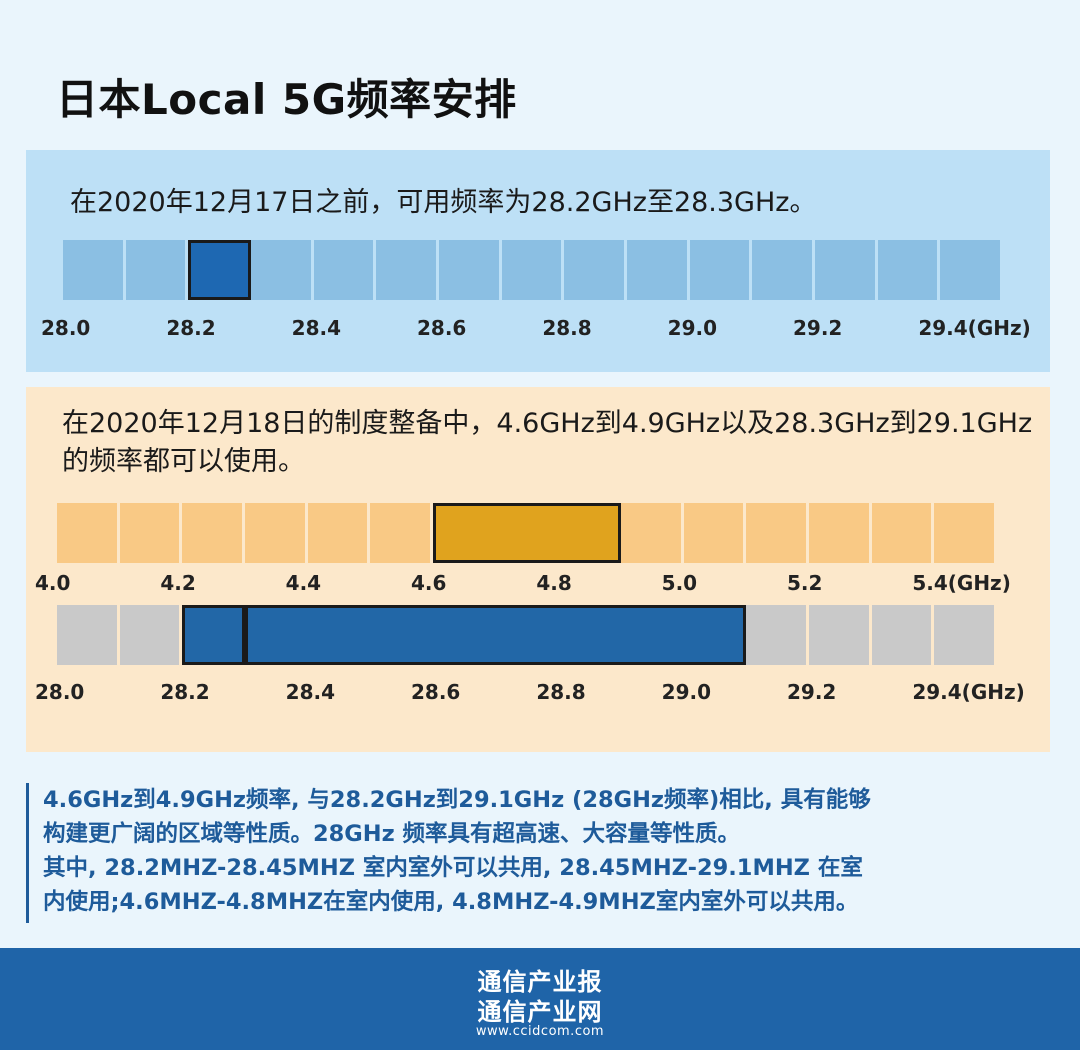  I want to click on footer-brand-line1: 通信产业报, so click(540, 982).